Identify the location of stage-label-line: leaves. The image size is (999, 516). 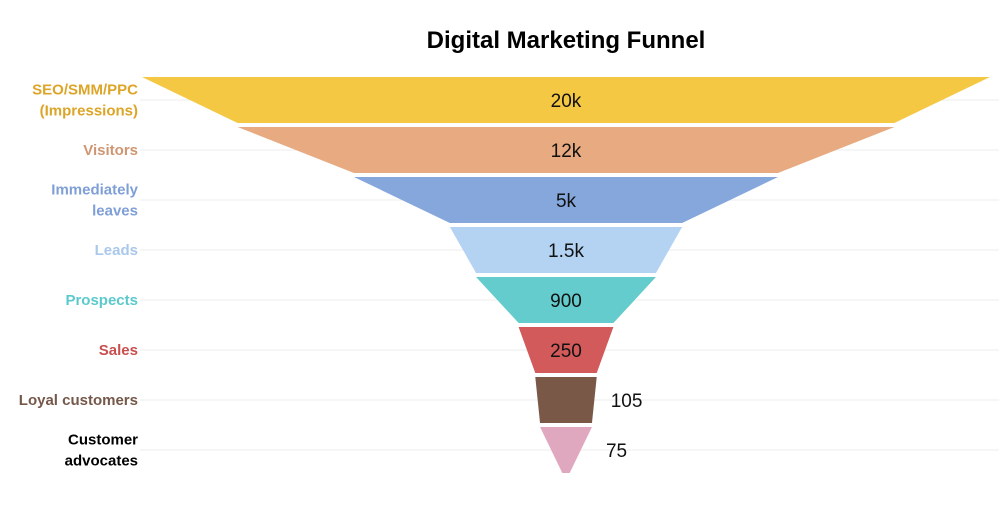
(115, 211).